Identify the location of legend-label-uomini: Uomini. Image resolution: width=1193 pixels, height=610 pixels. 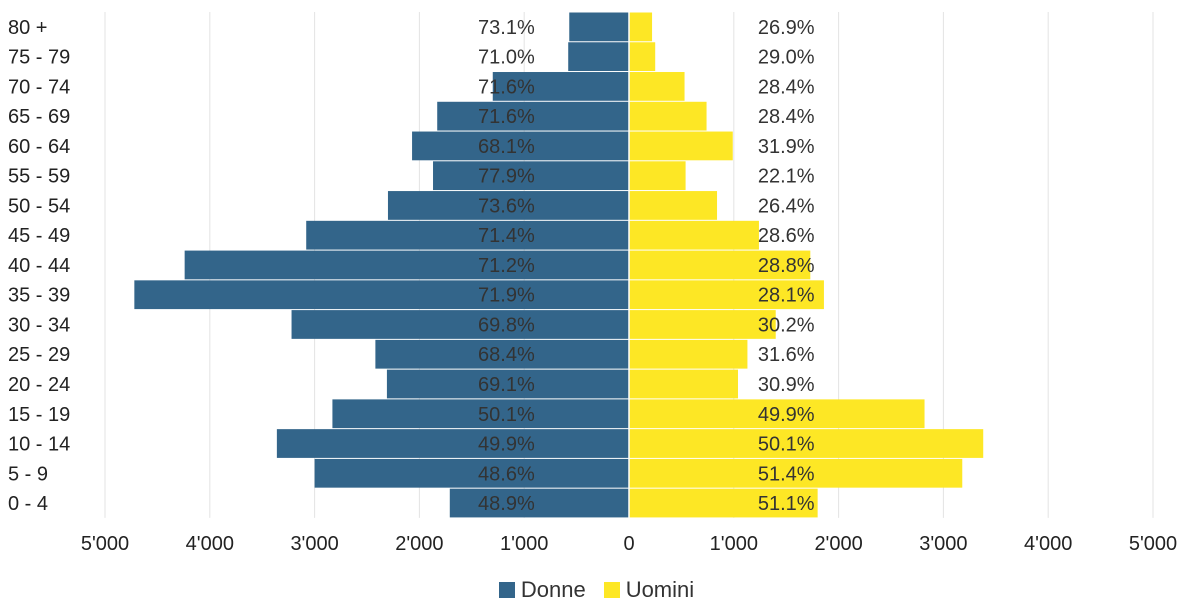
(660, 589).